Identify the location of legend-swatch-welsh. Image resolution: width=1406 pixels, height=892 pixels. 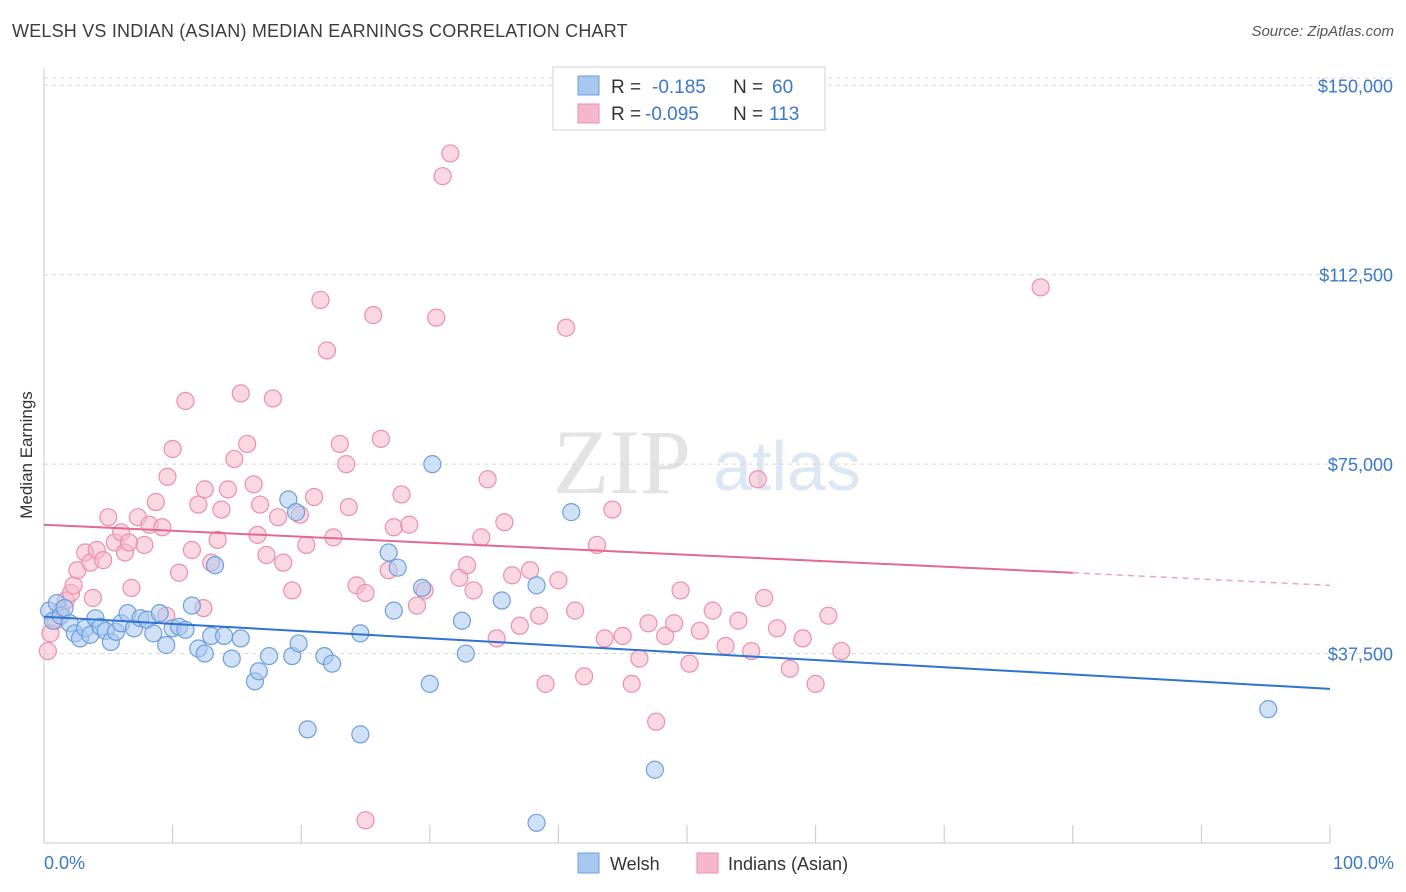
(588, 85).